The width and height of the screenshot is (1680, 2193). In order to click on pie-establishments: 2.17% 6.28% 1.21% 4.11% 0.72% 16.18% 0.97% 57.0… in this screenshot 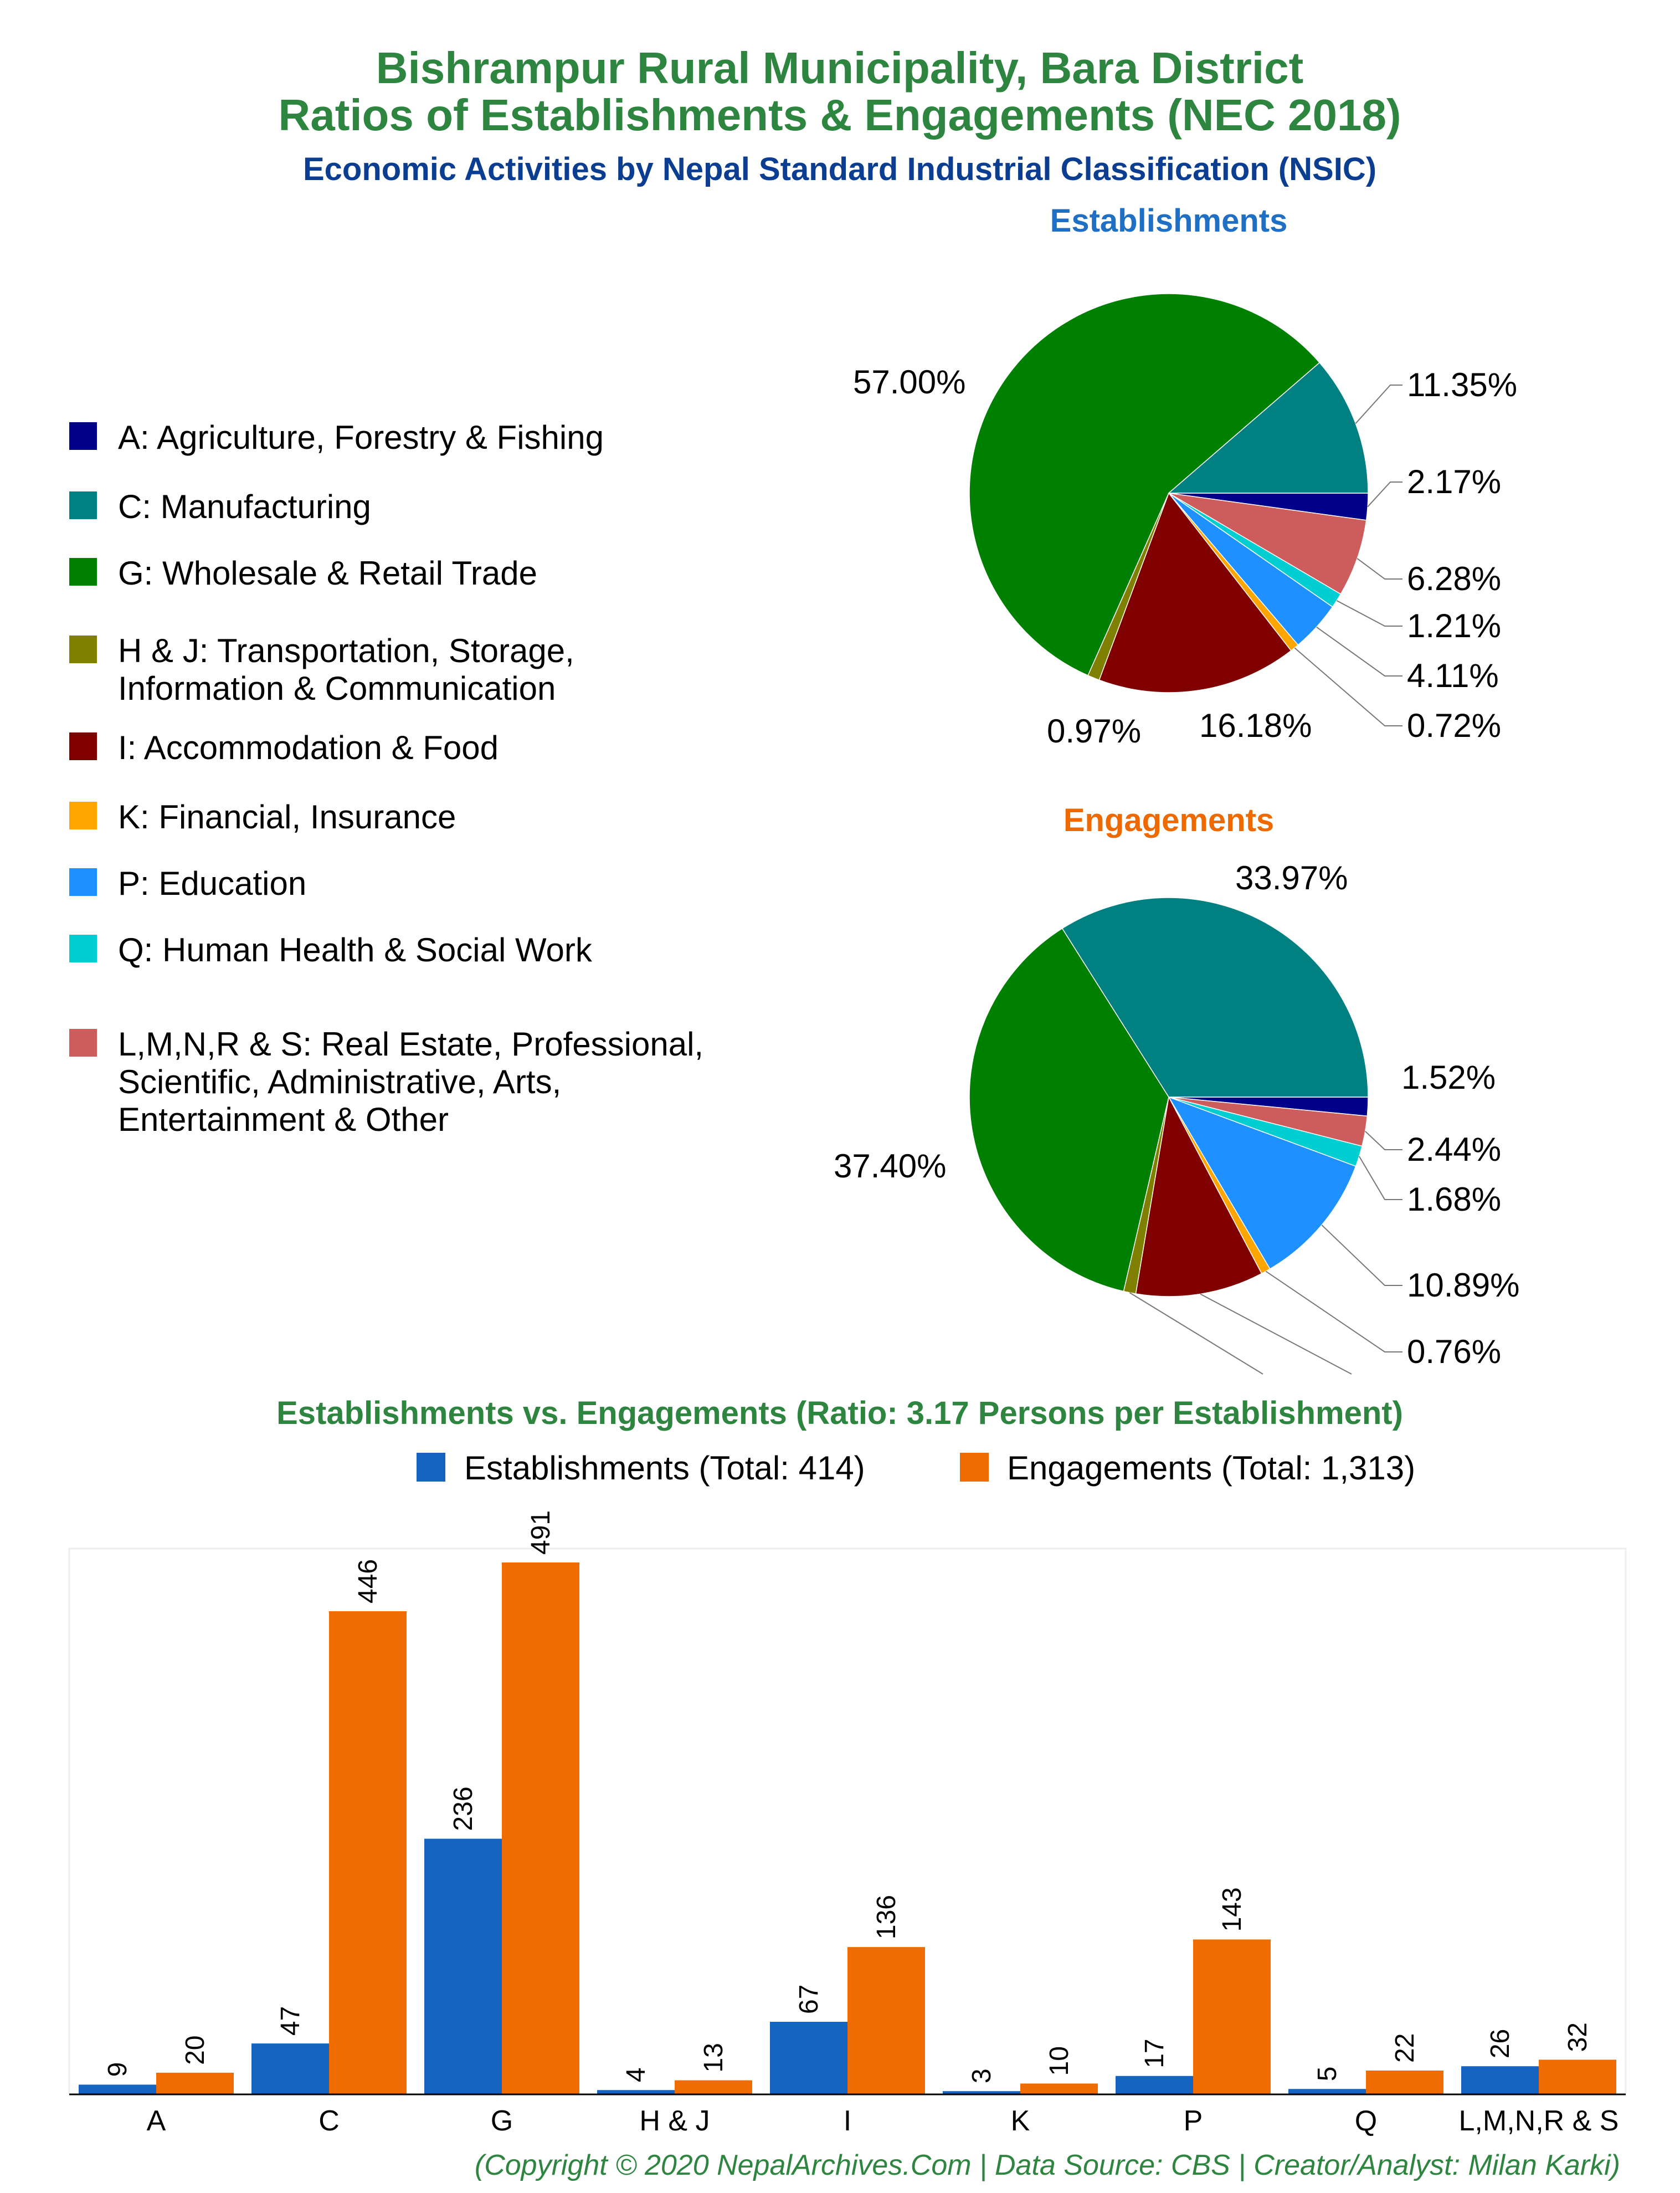, I will do `click(1185, 521)`.